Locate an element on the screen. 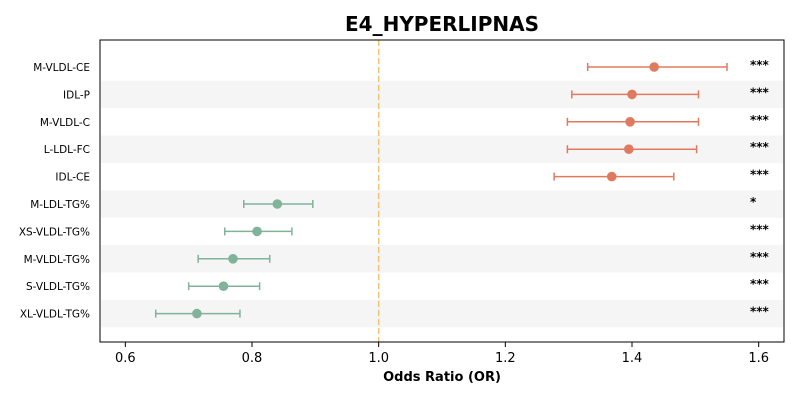  row-label: M-VLDL-CE is located at coordinates (61, 68).